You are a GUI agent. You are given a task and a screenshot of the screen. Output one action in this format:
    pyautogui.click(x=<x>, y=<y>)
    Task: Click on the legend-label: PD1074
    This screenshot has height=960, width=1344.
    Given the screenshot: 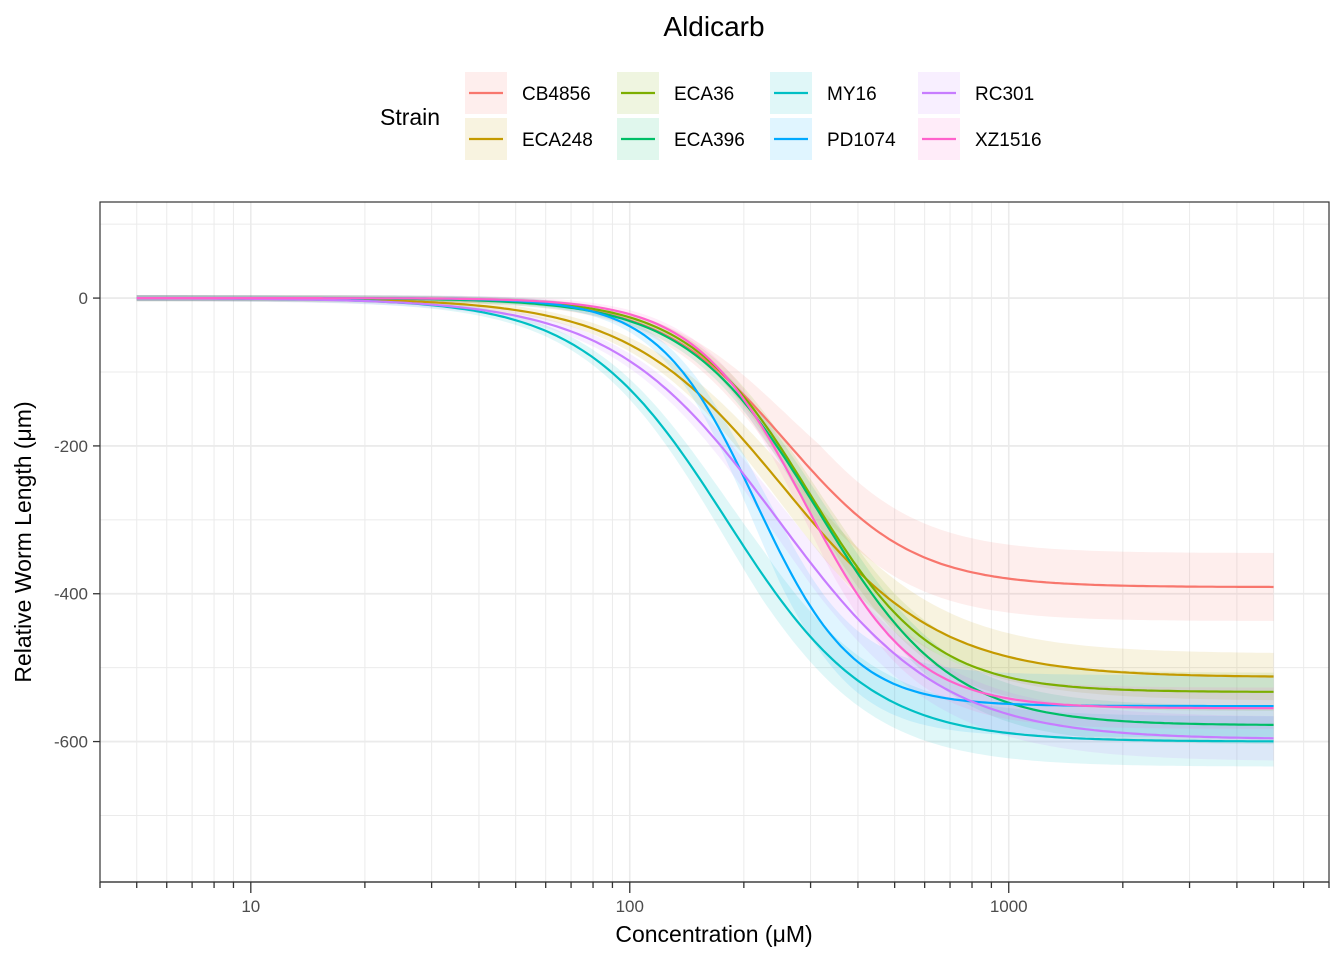 What is the action you would take?
    pyautogui.click(x=861, y=140)
    